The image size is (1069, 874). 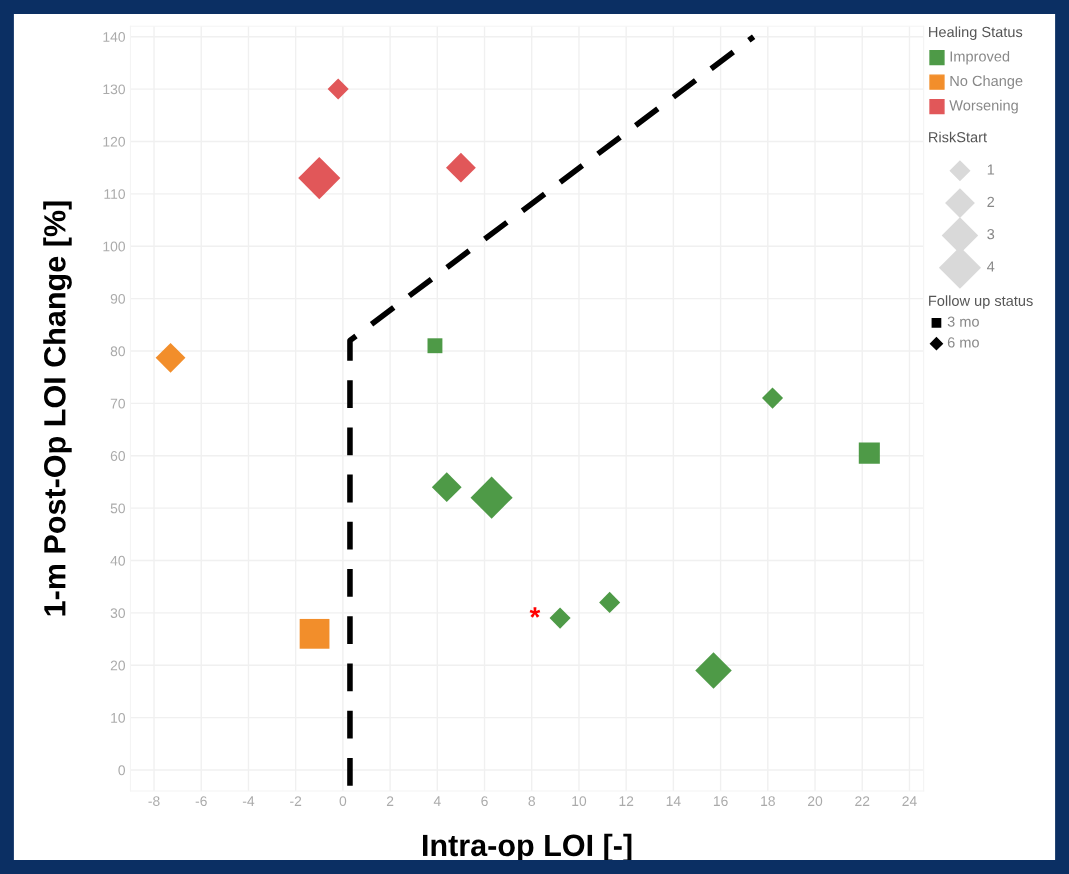 What do you see at coordinates (114, 141) in the screenshot?
I see `y-tick-label: 120` at bounding box center [114, 141].